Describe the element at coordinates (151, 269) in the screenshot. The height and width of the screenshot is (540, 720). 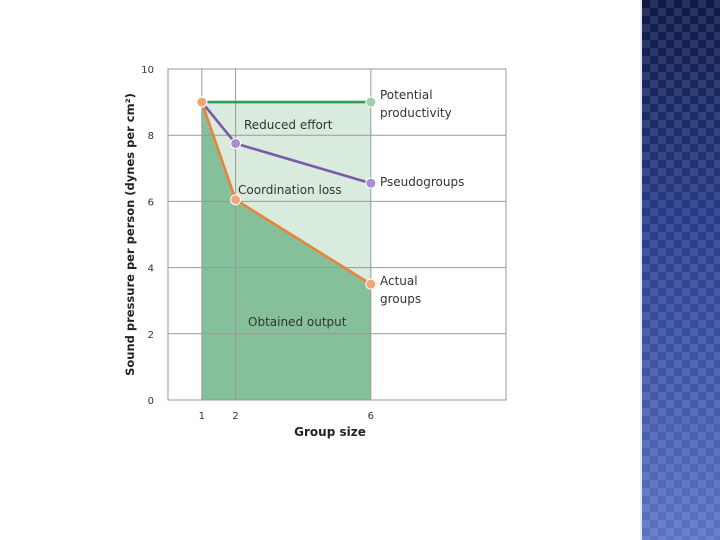
I see `y-tick-label: 4` at that location.